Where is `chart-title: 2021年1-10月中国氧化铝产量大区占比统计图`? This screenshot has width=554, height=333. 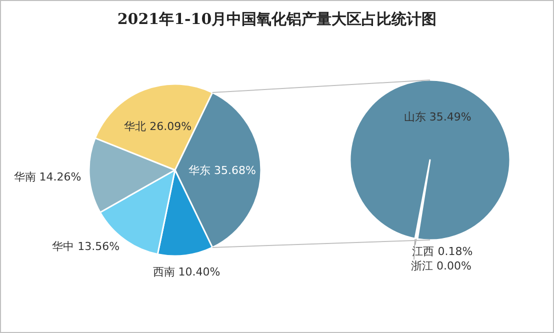
chart-title: 2021年1-10月中国氧化铝产量大区占比统计图 is located at coordinates (277, 19).